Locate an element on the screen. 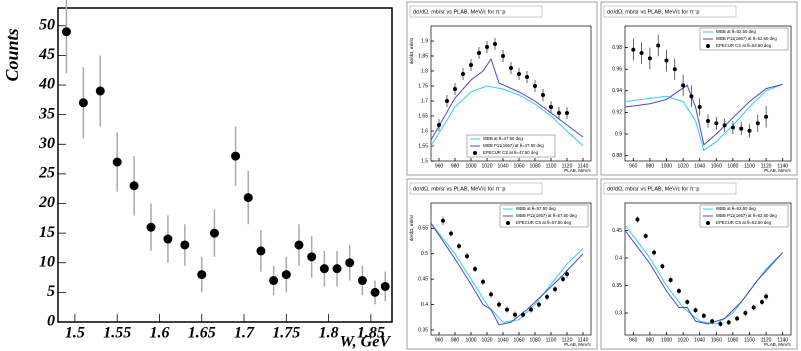 The height and width of the screenshot is (351, 801). y-tick-label: 0.94 is located at coordinates (617, 91).